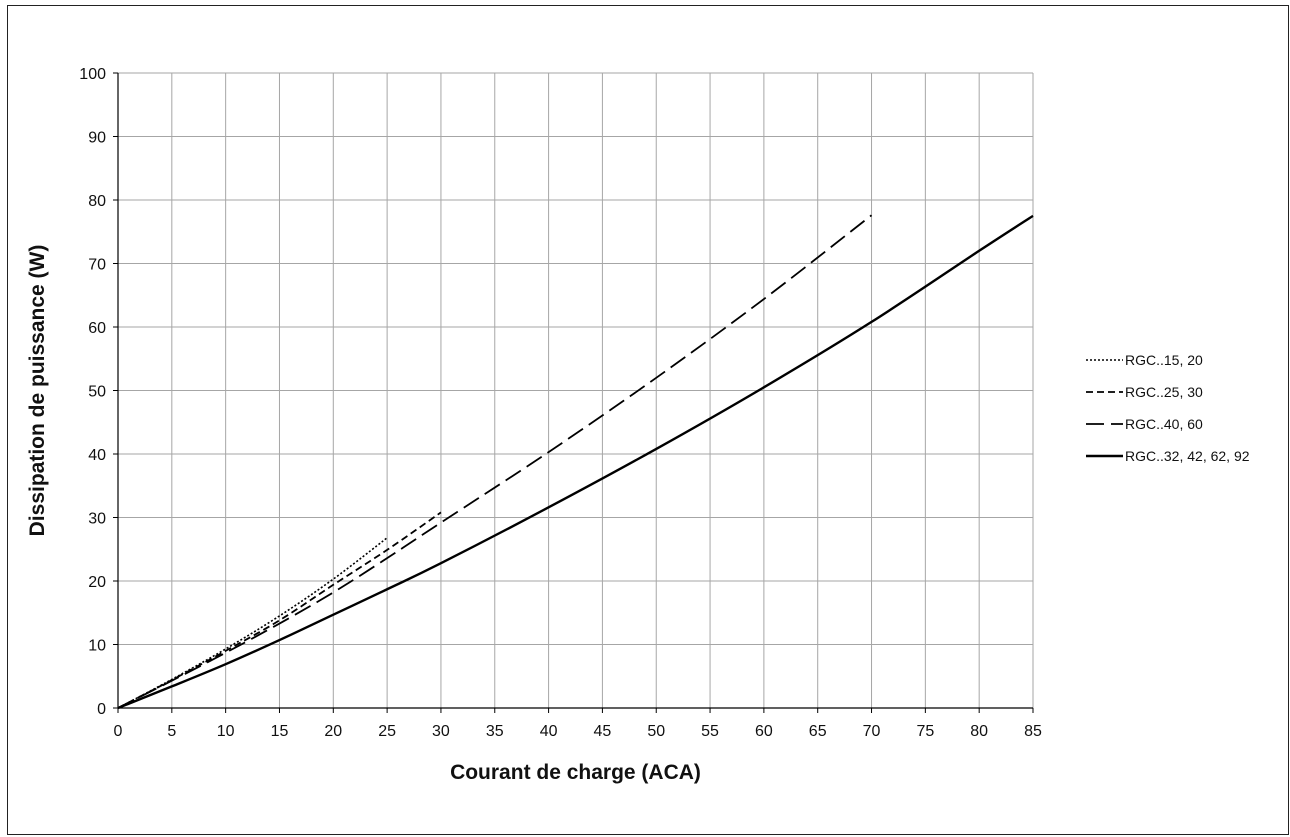 This screenshot has height=837, width=1290. I want to click on y-tick-label: 70, so click(97, 265).